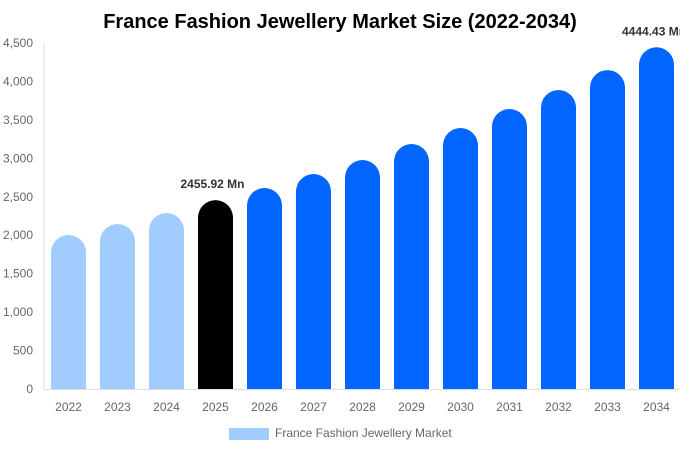 The width and height of the screenshot is (680, 450). I want to click on bar-2034, so click(656, 218).